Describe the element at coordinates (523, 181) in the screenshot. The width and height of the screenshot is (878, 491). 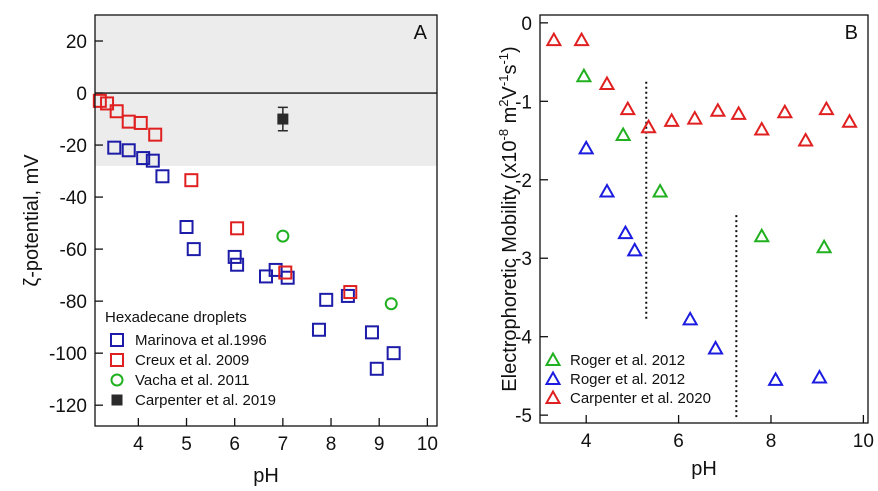
I see `panel-b-y-tick-label: -2` at that location.